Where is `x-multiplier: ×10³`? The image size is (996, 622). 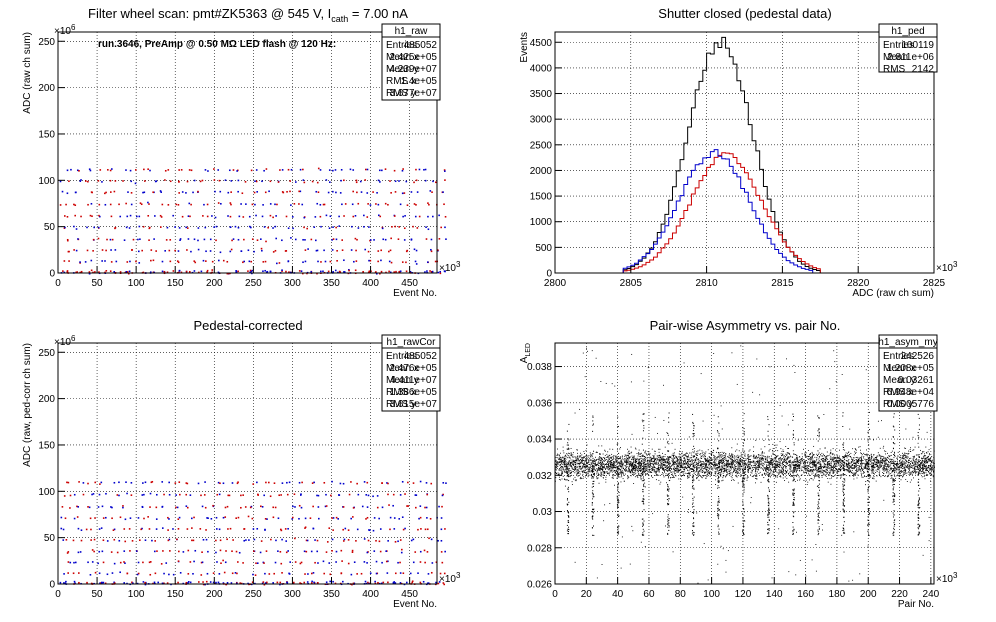
x-multiplier: ×10³ is located at coordinates (450, 267).